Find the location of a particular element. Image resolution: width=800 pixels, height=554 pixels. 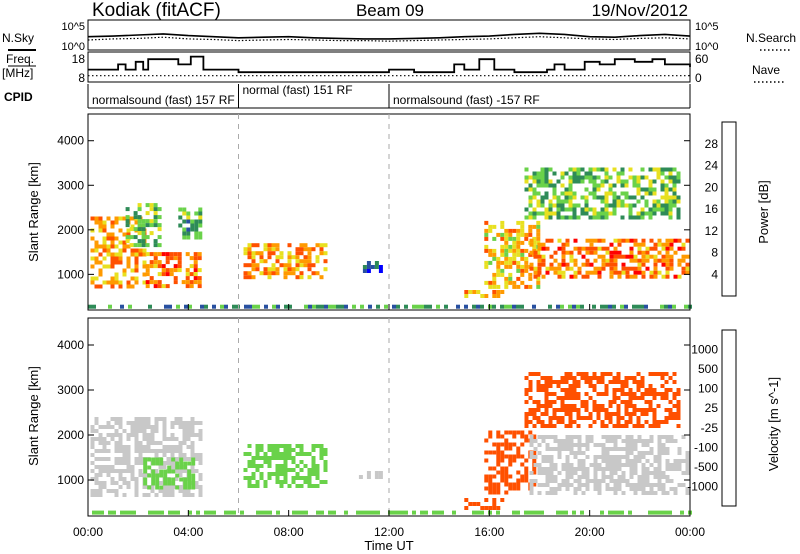

freq-panel-frame is located at coordinates (389, 67).